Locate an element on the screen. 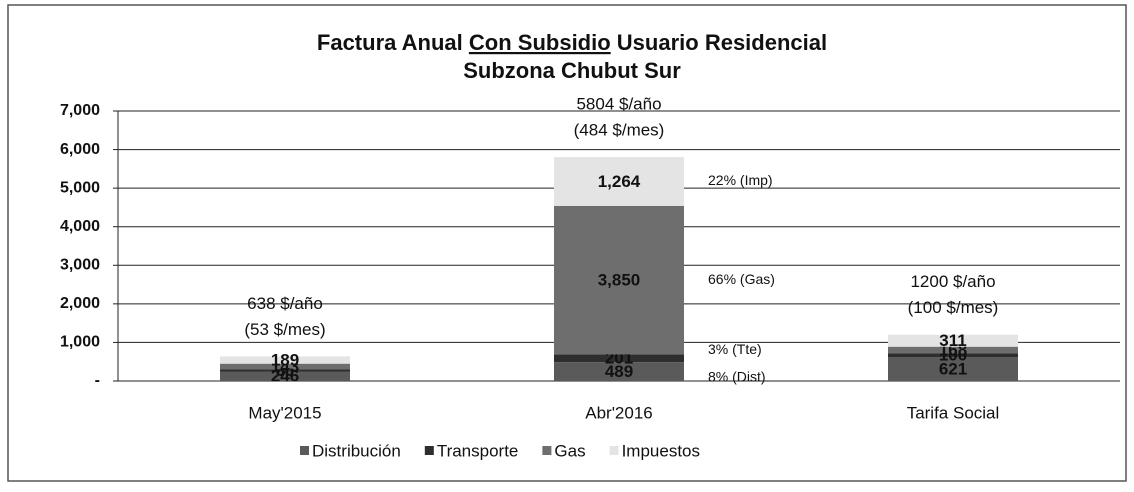 The image size is (1134, 492). total-label: 5804 $/año is located at coordinates (618, 104).